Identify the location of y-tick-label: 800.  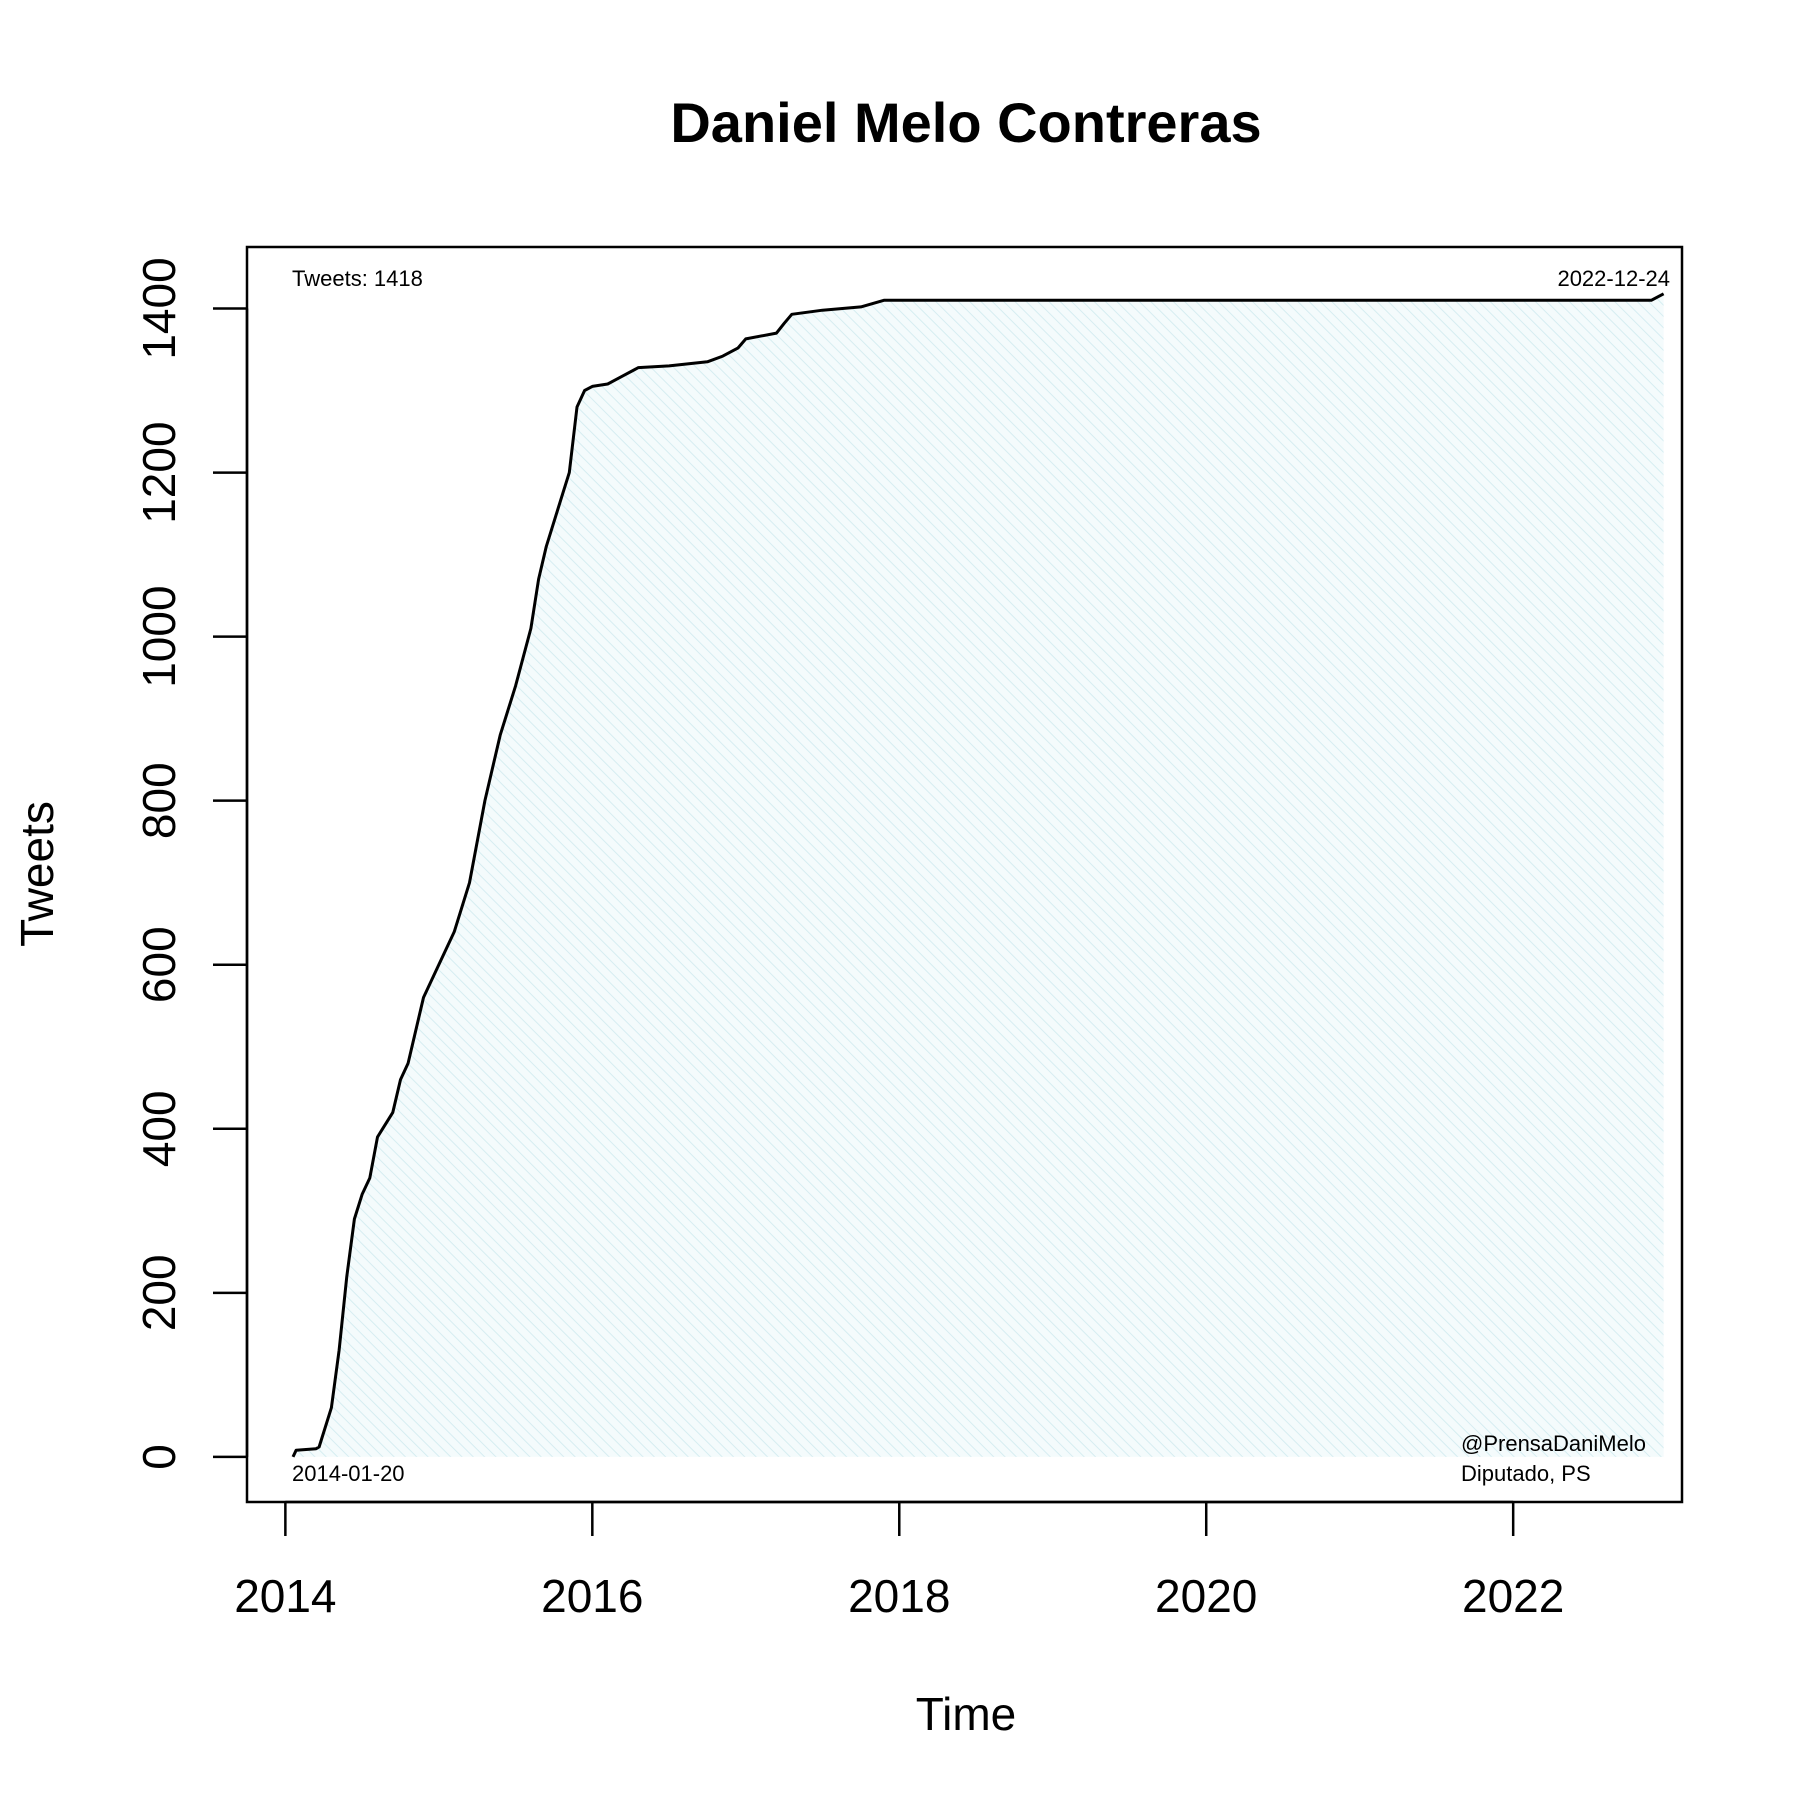
(159, 800).